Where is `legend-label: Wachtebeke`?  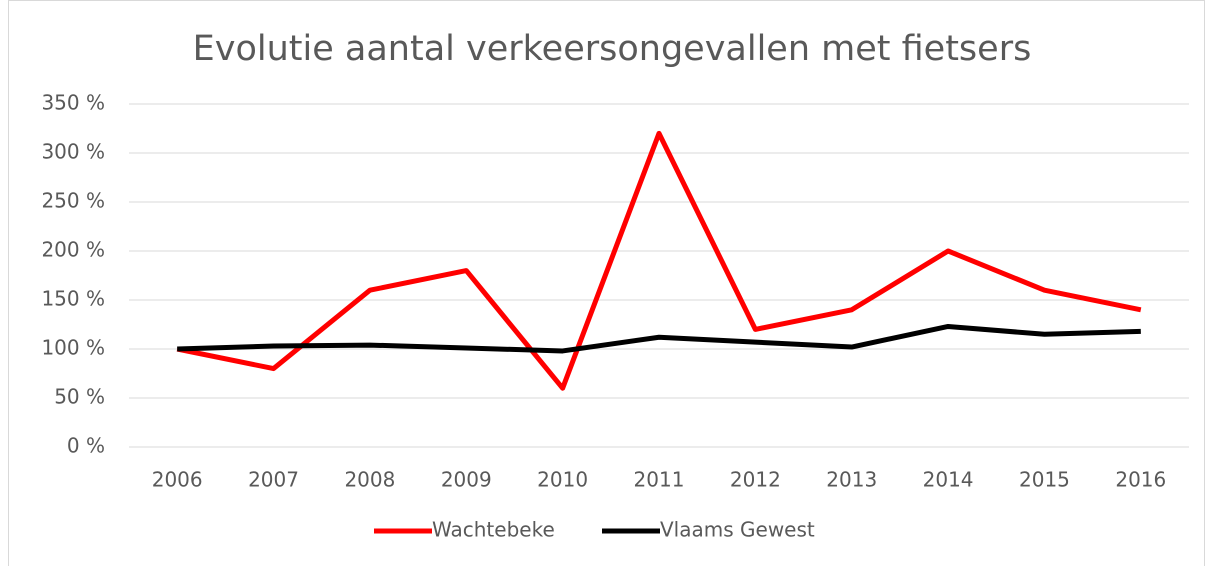 legend-label: Wachtebeke is located at coordinates (493, 530).